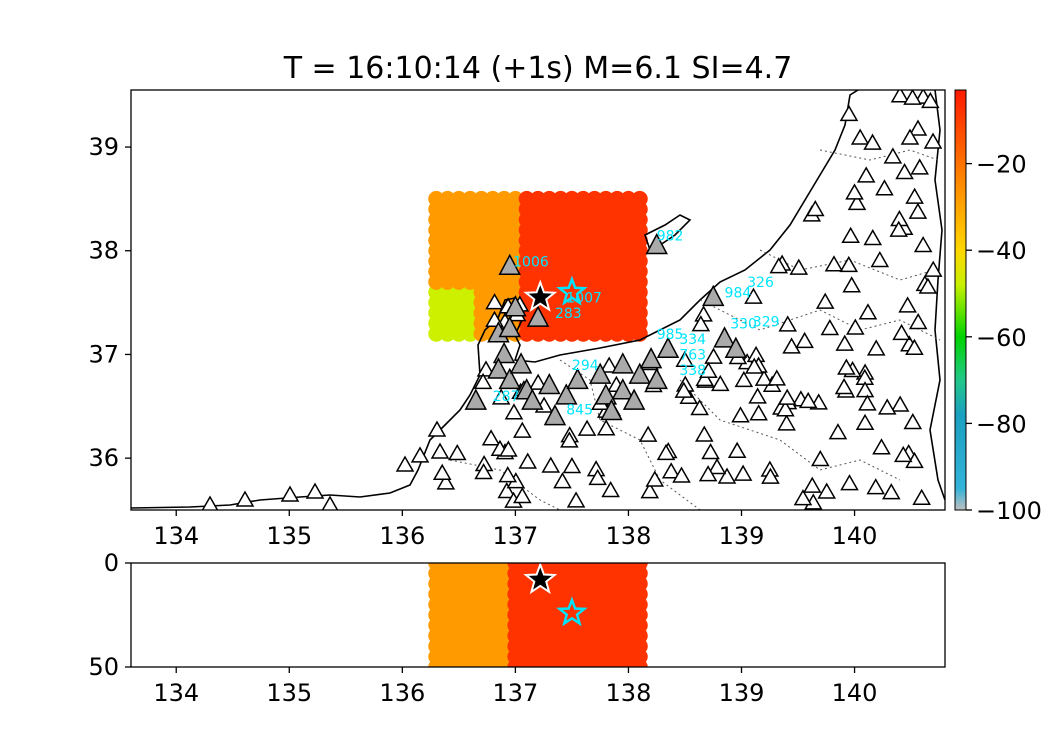  What do you see at coordinates (572, 611) in the screenshot?
I see `depth-source-marker` at bounding box center [572, 611].